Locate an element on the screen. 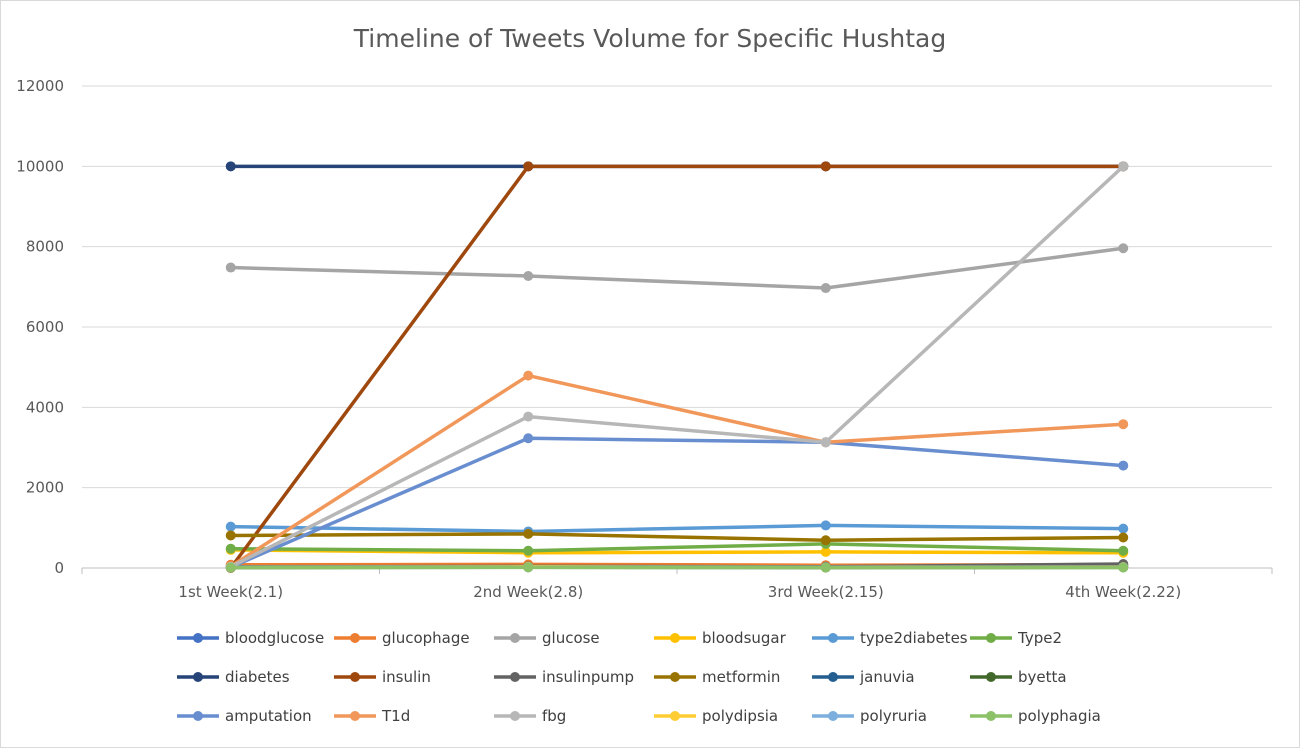 The height and width of the screenshot is (748, 1300). legend-label: fbg is located at coordinates (554, 716).